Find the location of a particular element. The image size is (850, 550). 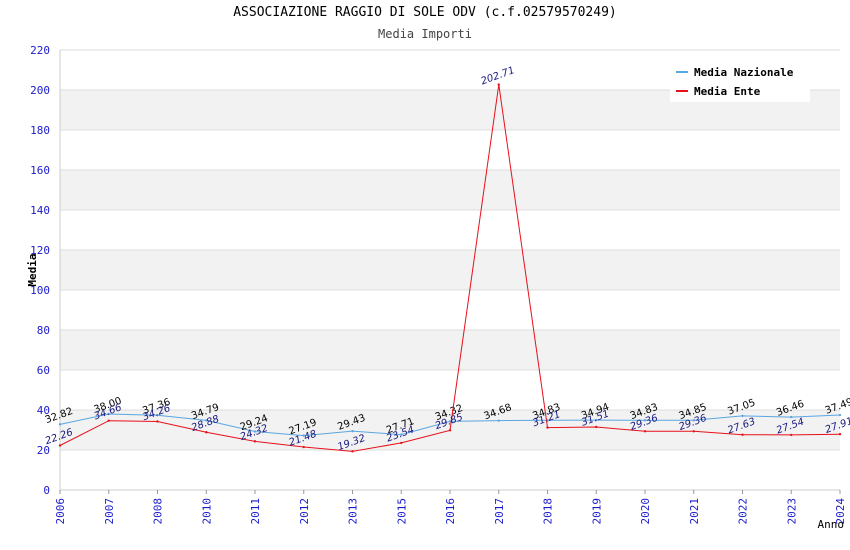

x-tick-label: 2020 is located at coordinates (645, 511).